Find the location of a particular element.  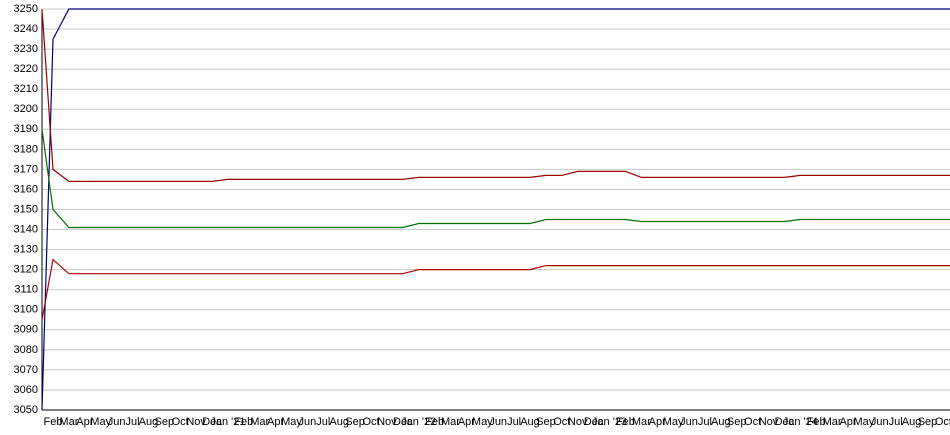

y-tick-label: 3160 is located at coordinates (26, 189).